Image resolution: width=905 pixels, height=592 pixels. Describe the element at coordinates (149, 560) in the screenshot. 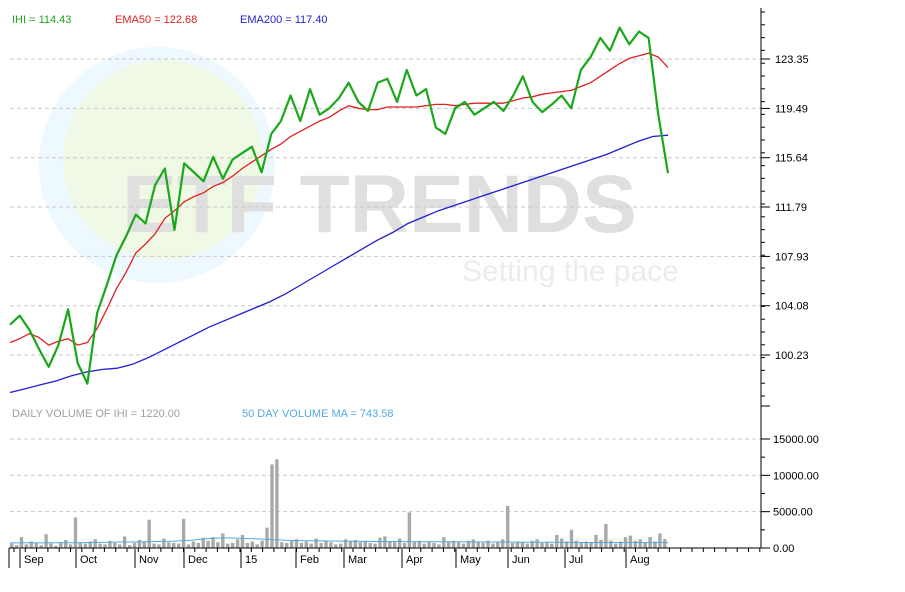

I see `x-tick-label: Nov` at that location.